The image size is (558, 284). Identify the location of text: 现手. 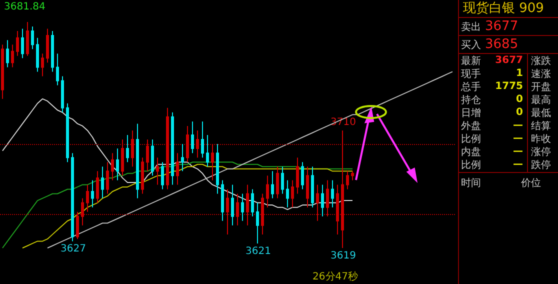
(471, 74).